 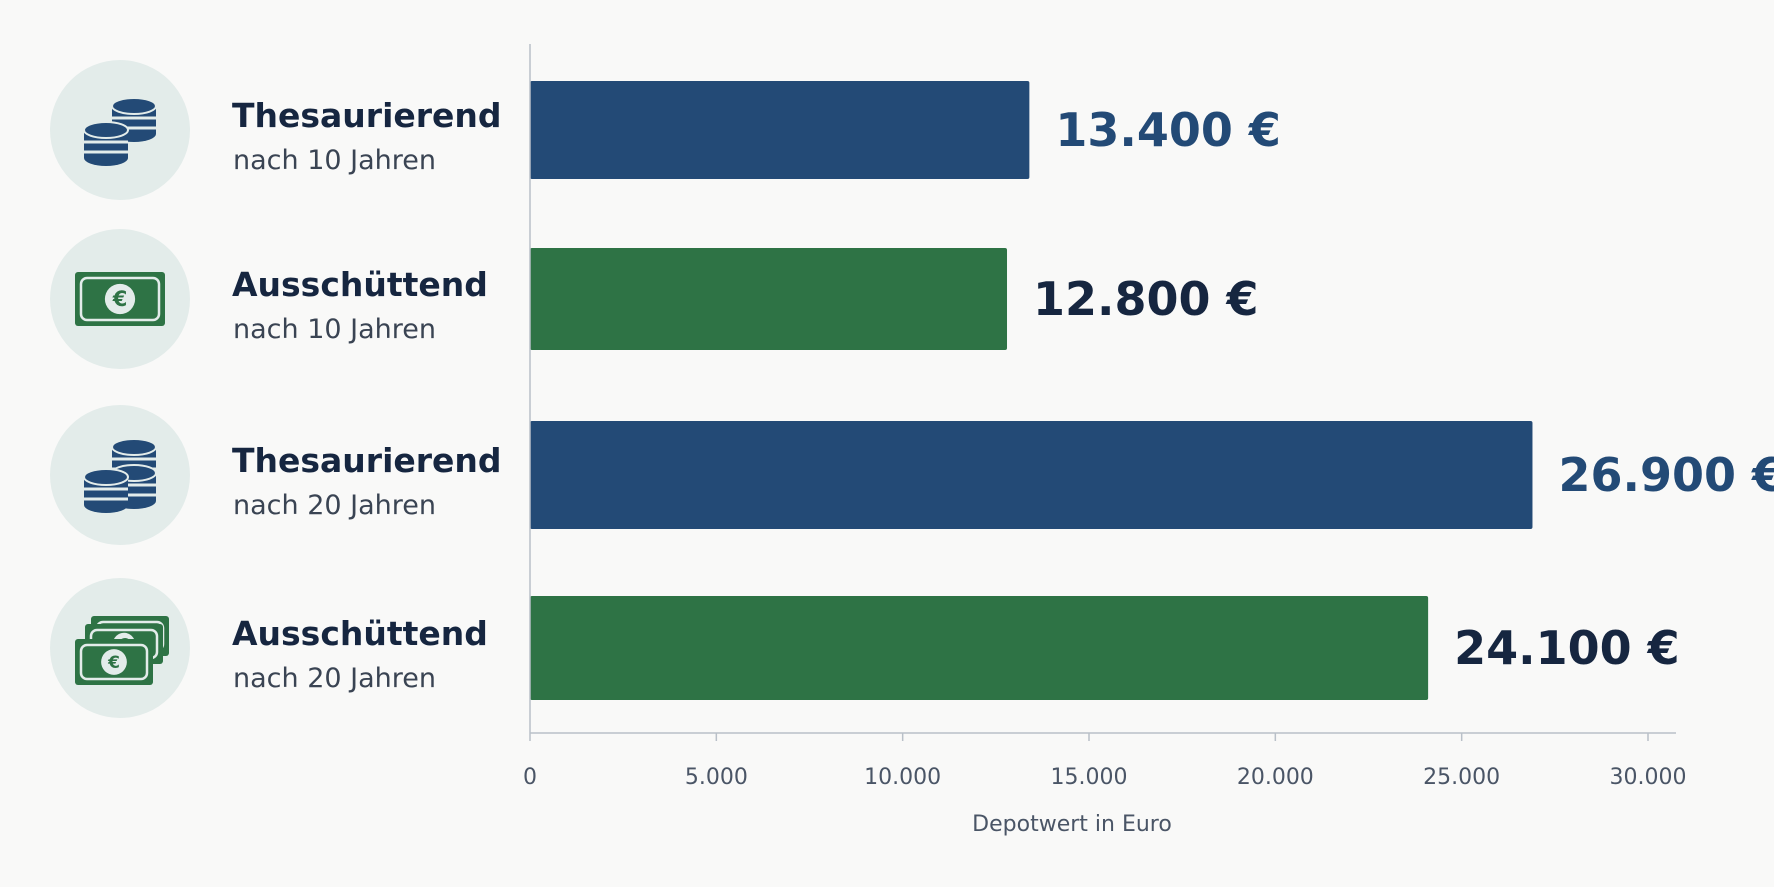 I want to click on x-tick-label: 25.000, so click(x=1461, y=777).